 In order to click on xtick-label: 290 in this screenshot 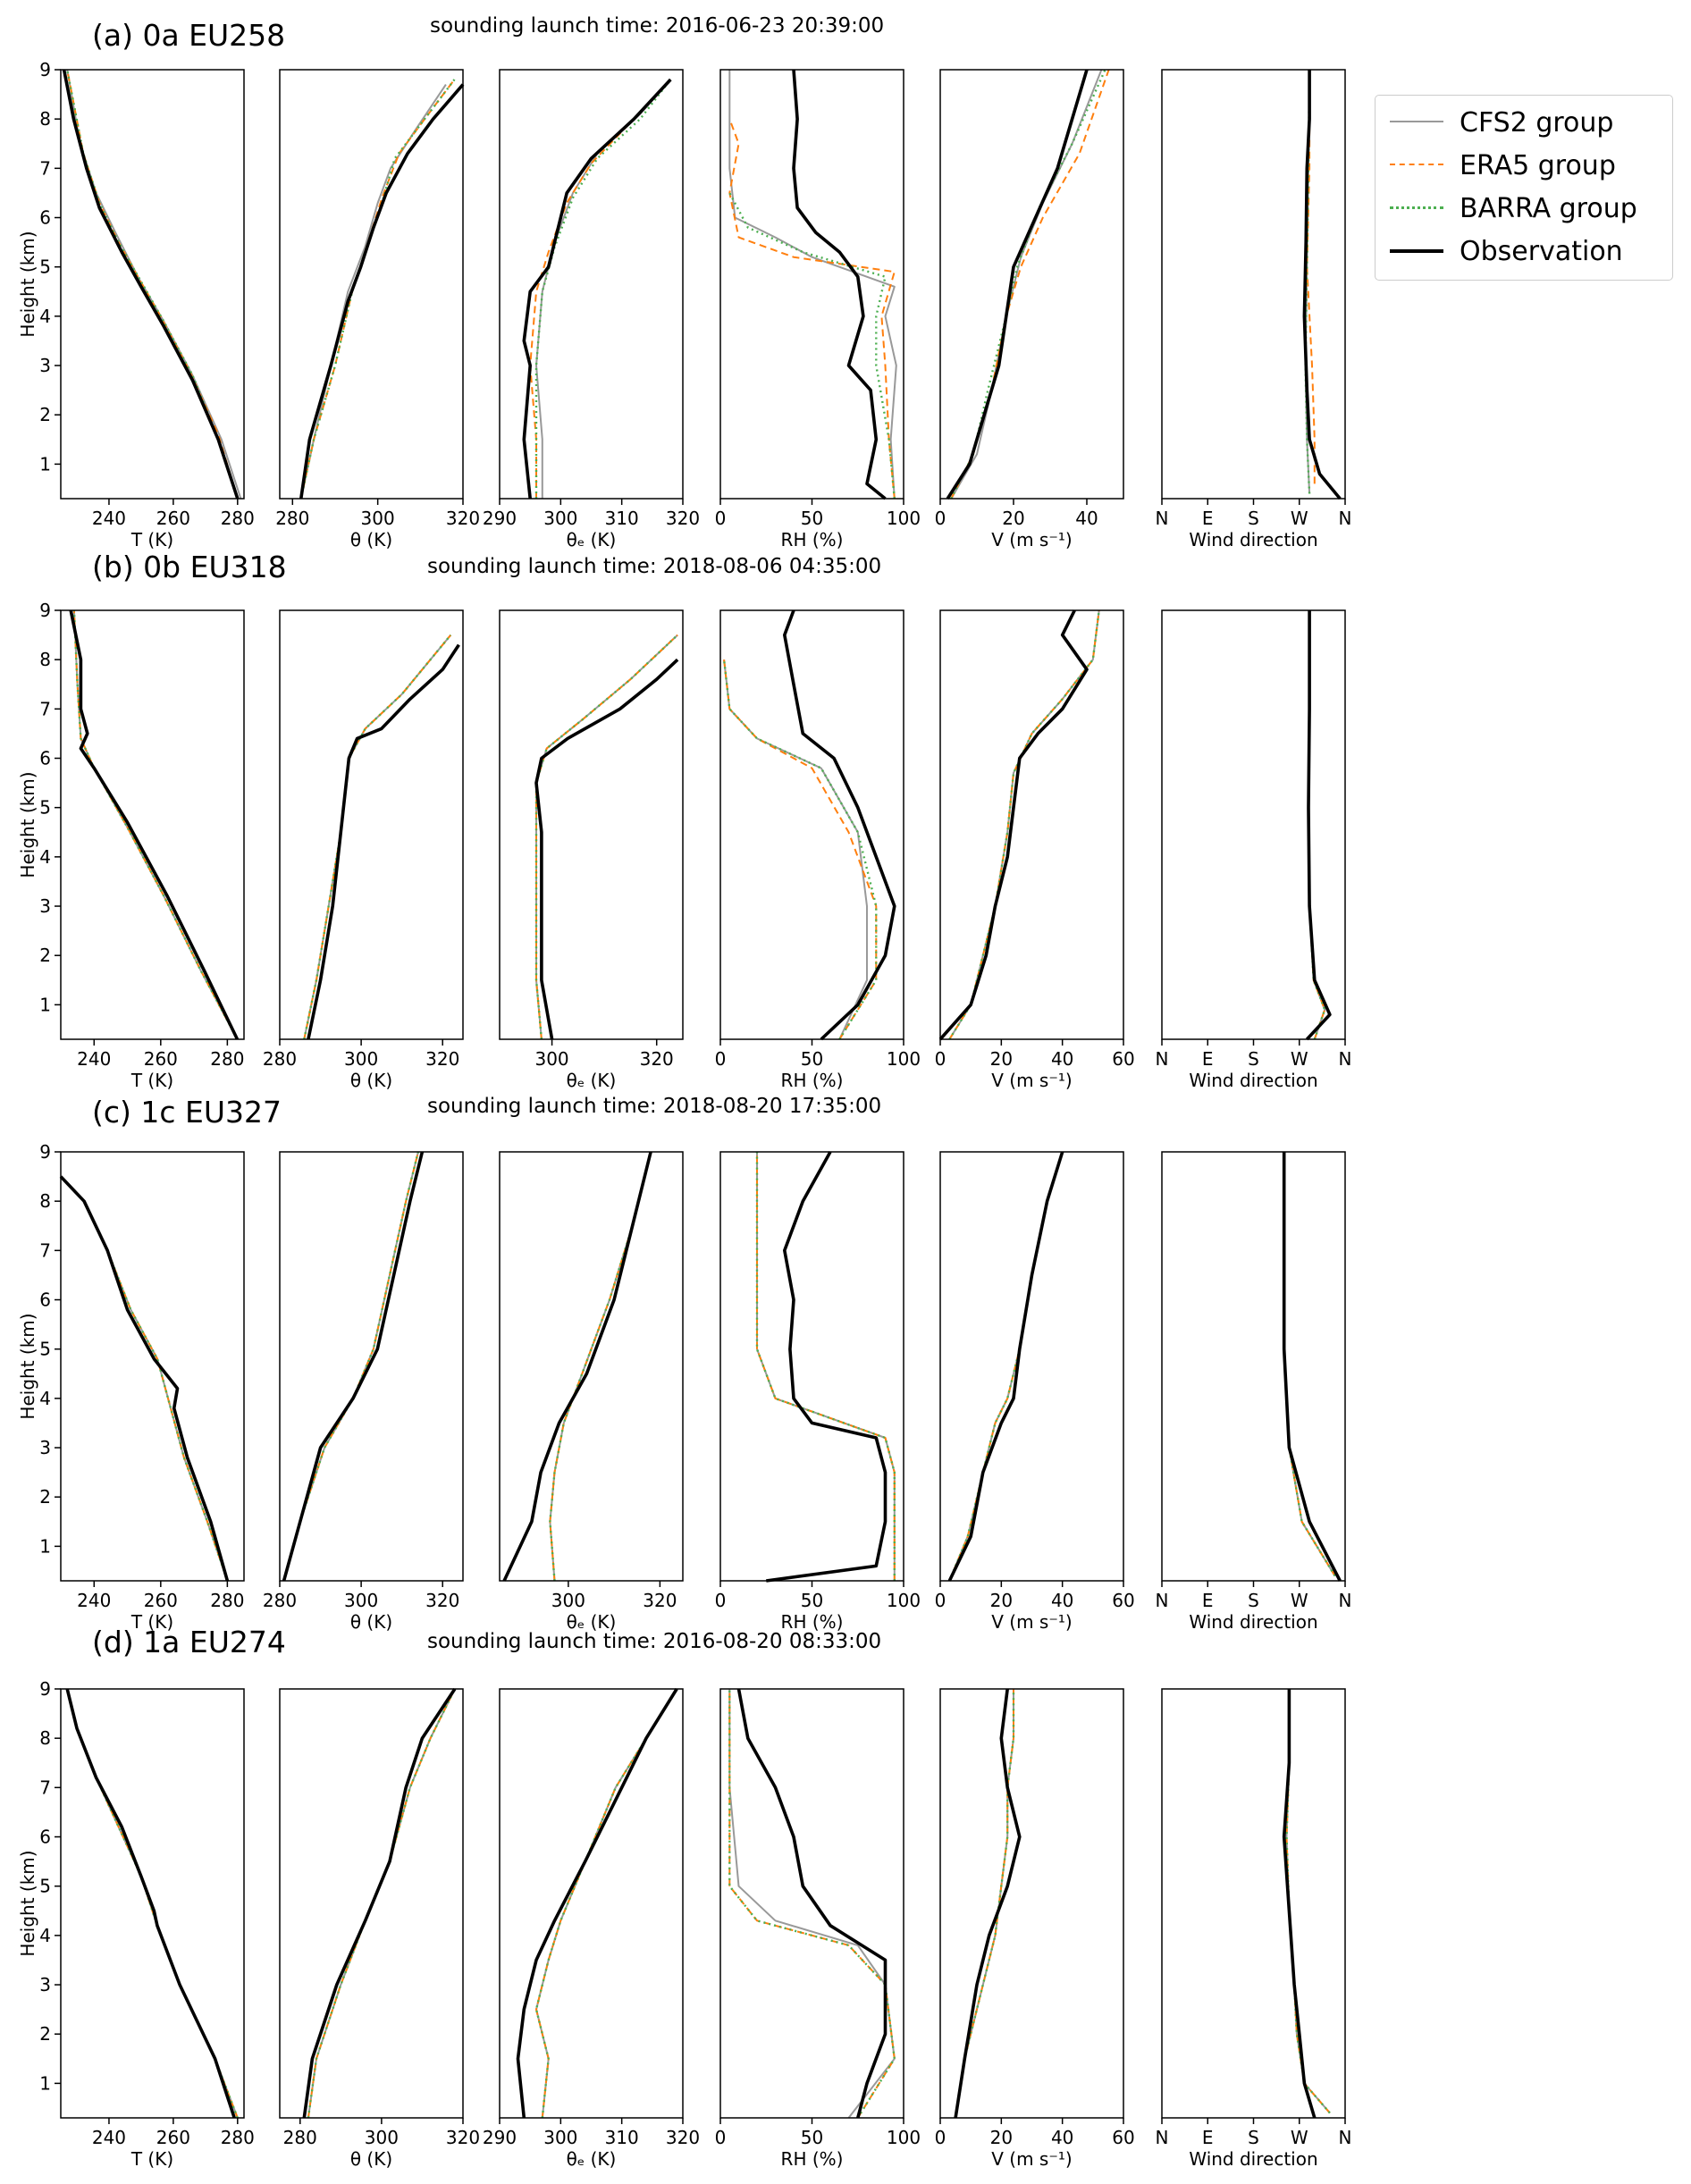, I will do `click(500, 518)`.